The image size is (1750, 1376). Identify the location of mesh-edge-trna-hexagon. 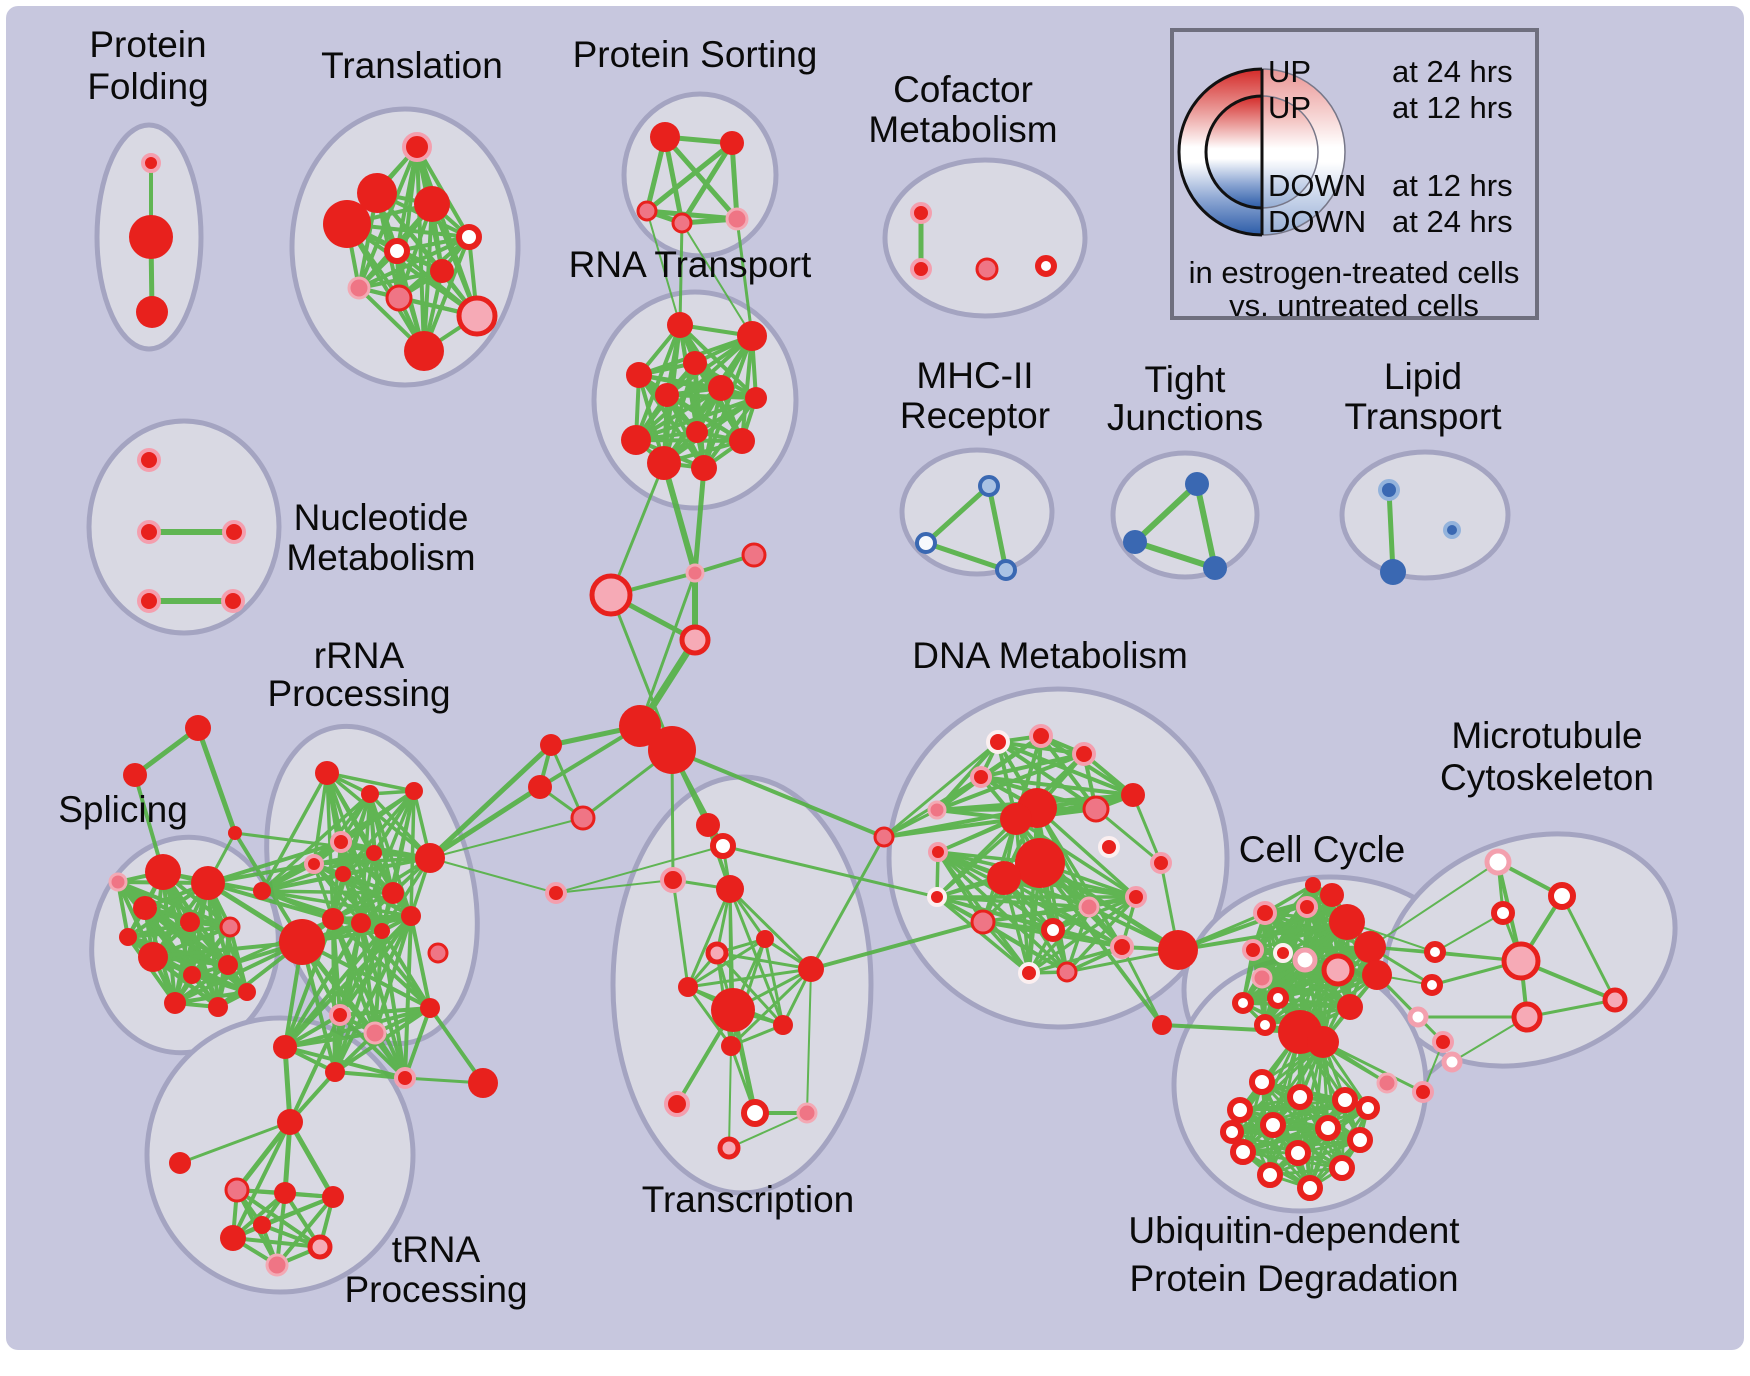
(305, 1231).